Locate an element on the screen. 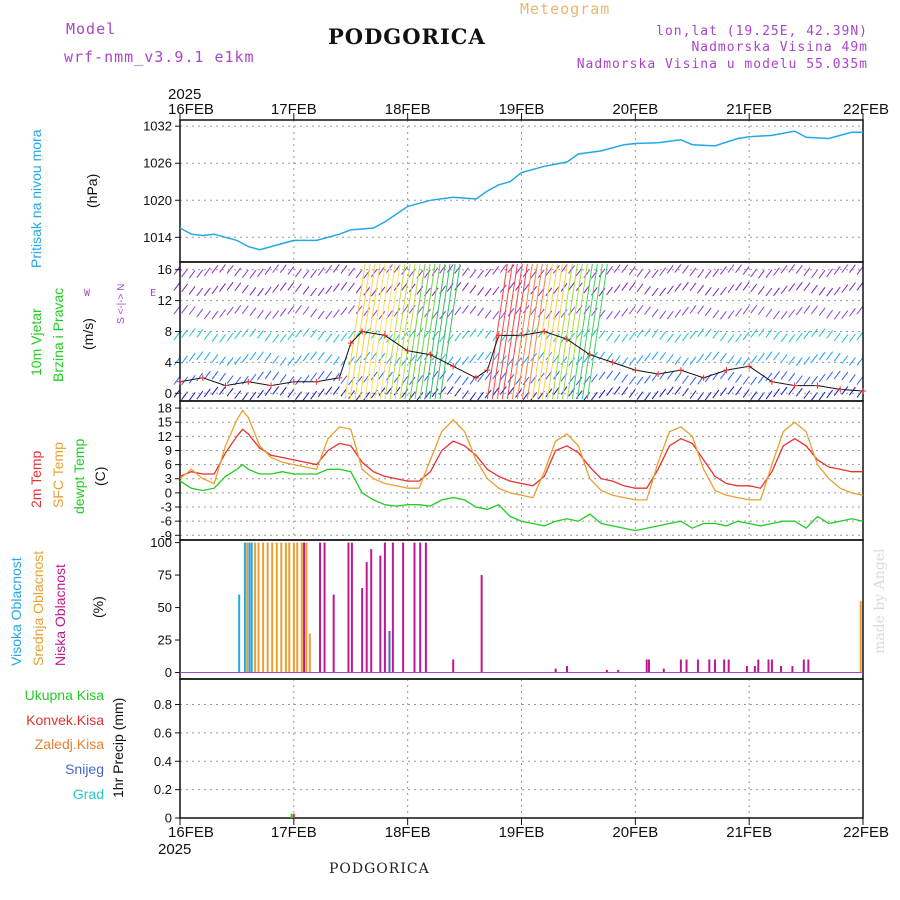  y-tick-label: -3 is located at coordinates (166, 507).